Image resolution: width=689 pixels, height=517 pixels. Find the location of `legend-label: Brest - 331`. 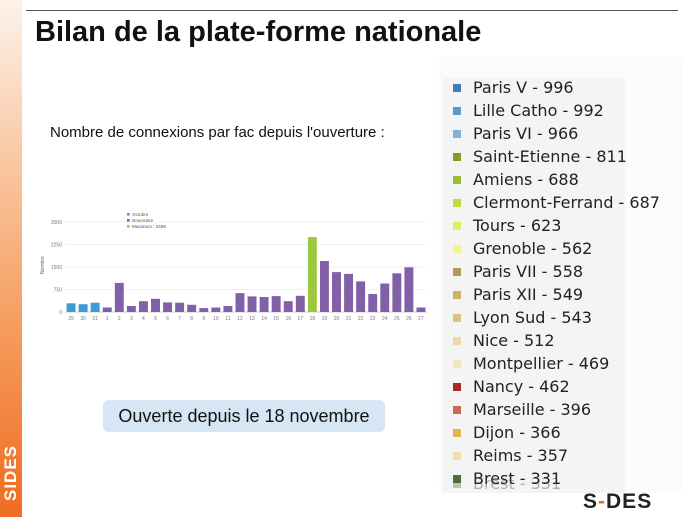

legend-label: Brest - 331 is located at coordinates (517, 483).